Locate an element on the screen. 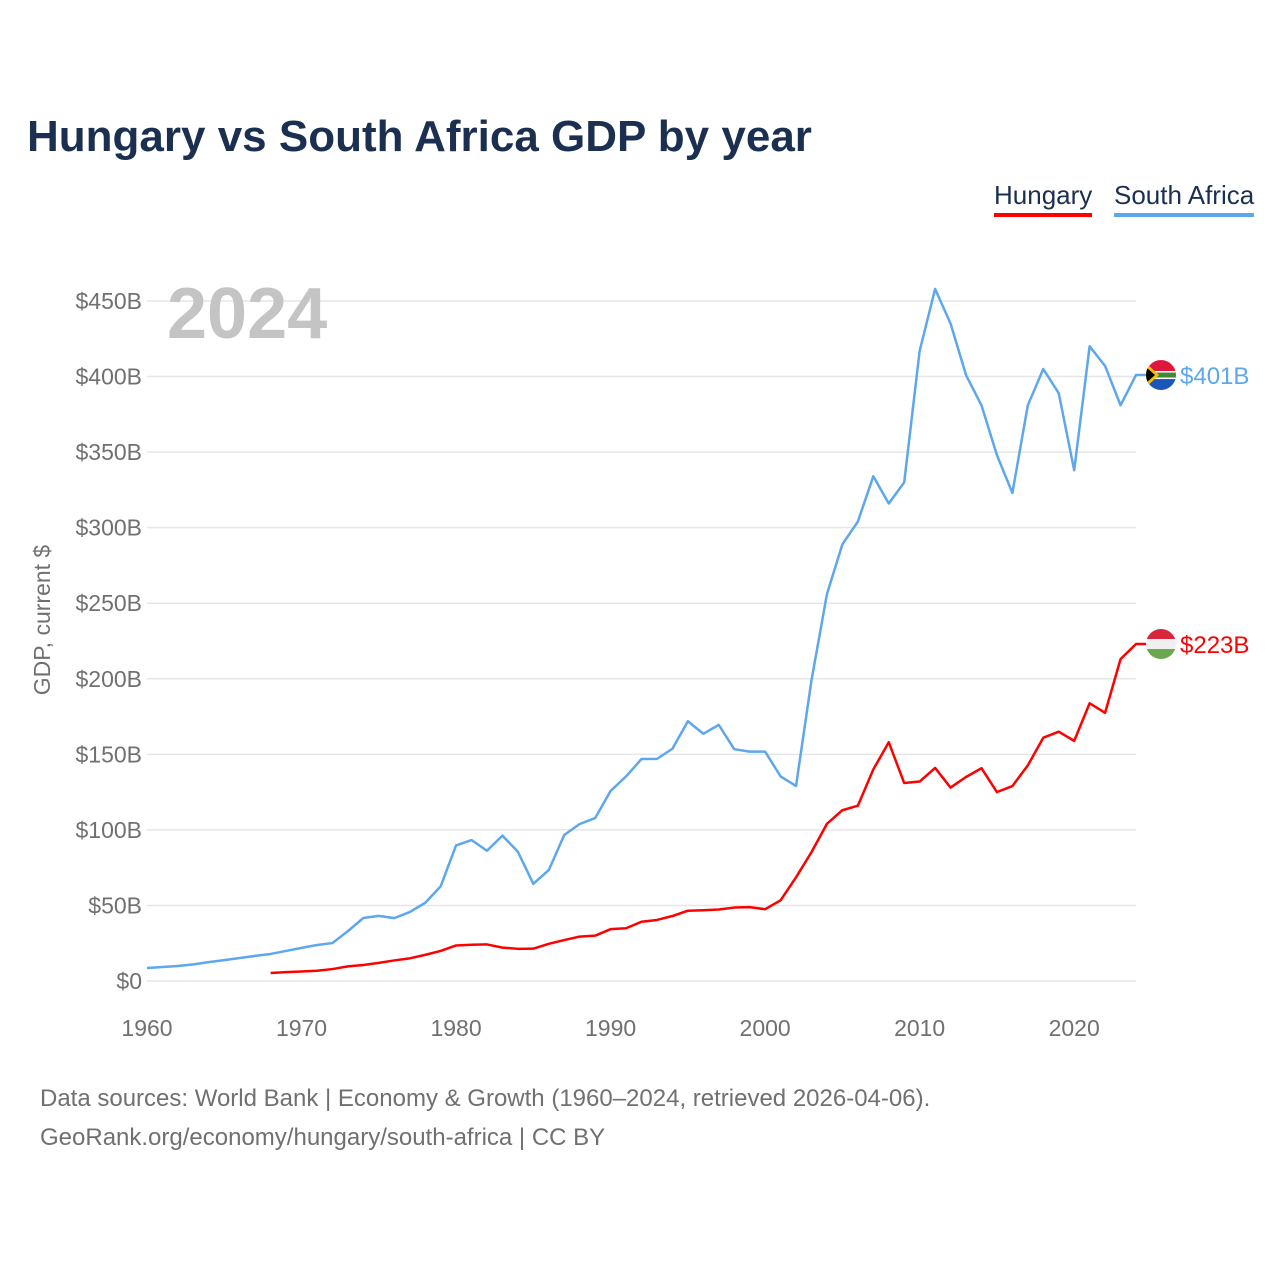  x-tick-label: 1990 is located at coordinates (610, 1028).